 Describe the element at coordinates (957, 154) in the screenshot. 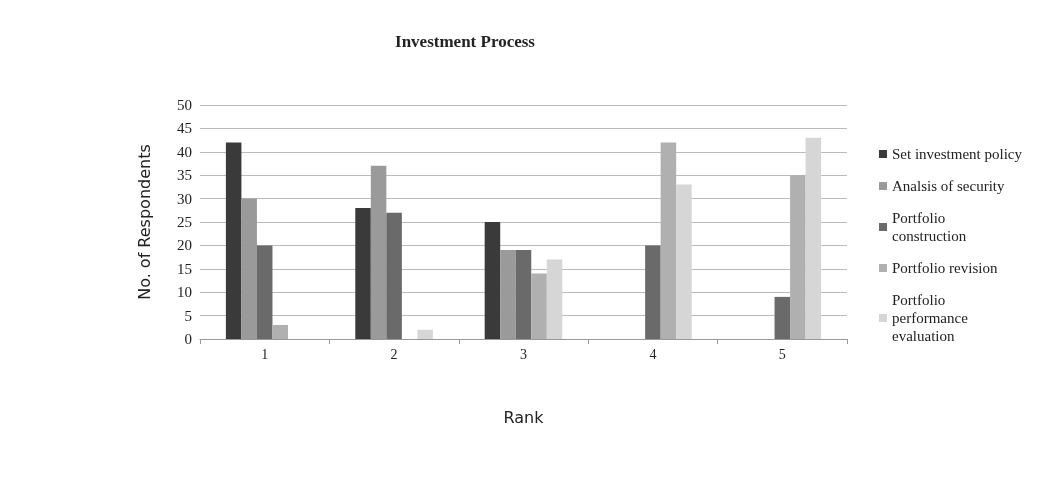

I see `legend-label: Set investment policy` at that location.